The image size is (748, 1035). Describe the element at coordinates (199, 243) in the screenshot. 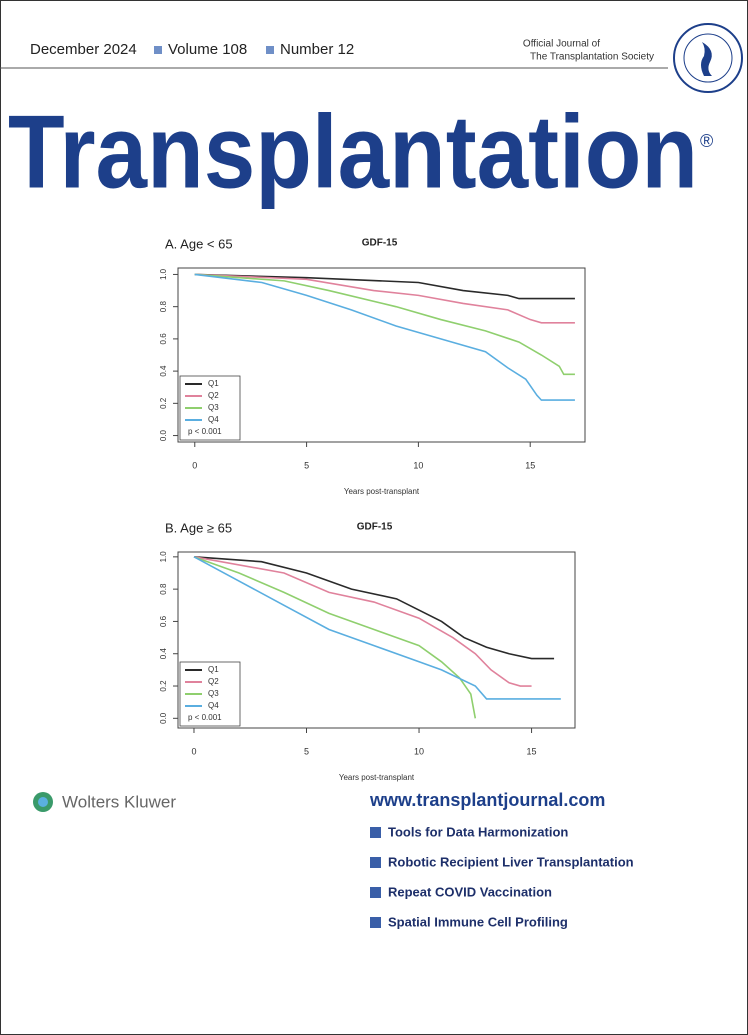

I see `panel-label: A. Age < 65` at that location.